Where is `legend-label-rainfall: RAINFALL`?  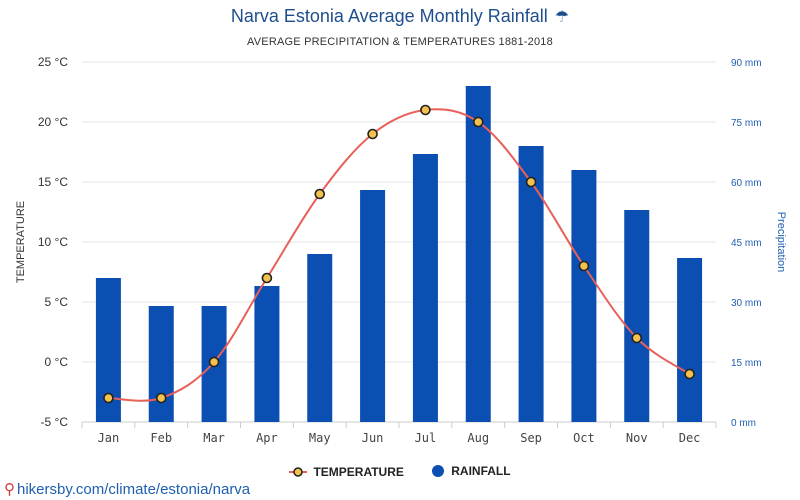 legend-label-rainfall: RAINFALL is located at coordinates (481, 471).